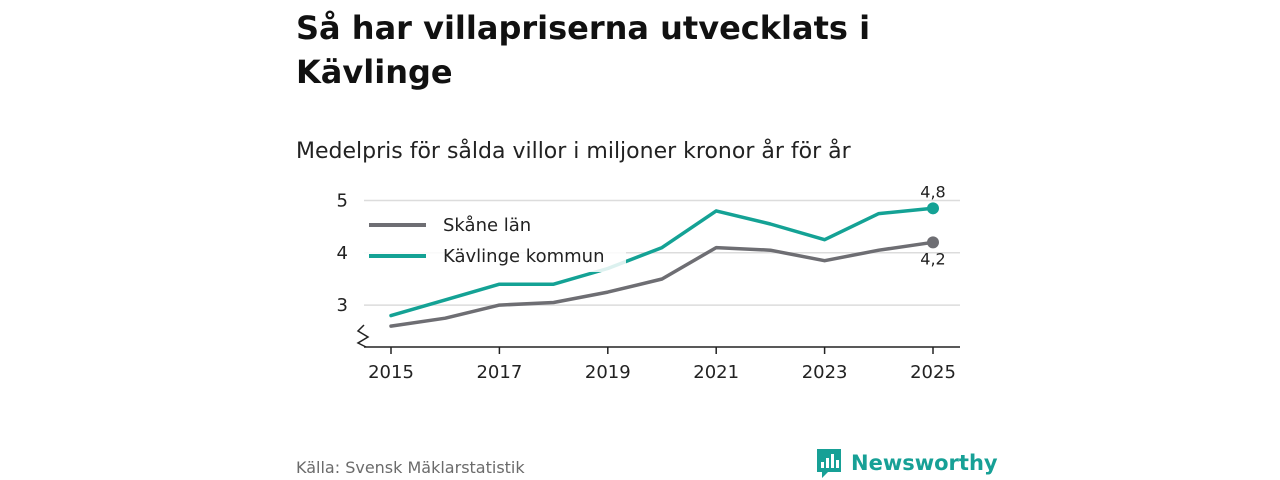  What do you see at coordinates (932, 225) in the screenshot?
I see `data-labels: 4,2 4,8` at bounding box center [932, 225].